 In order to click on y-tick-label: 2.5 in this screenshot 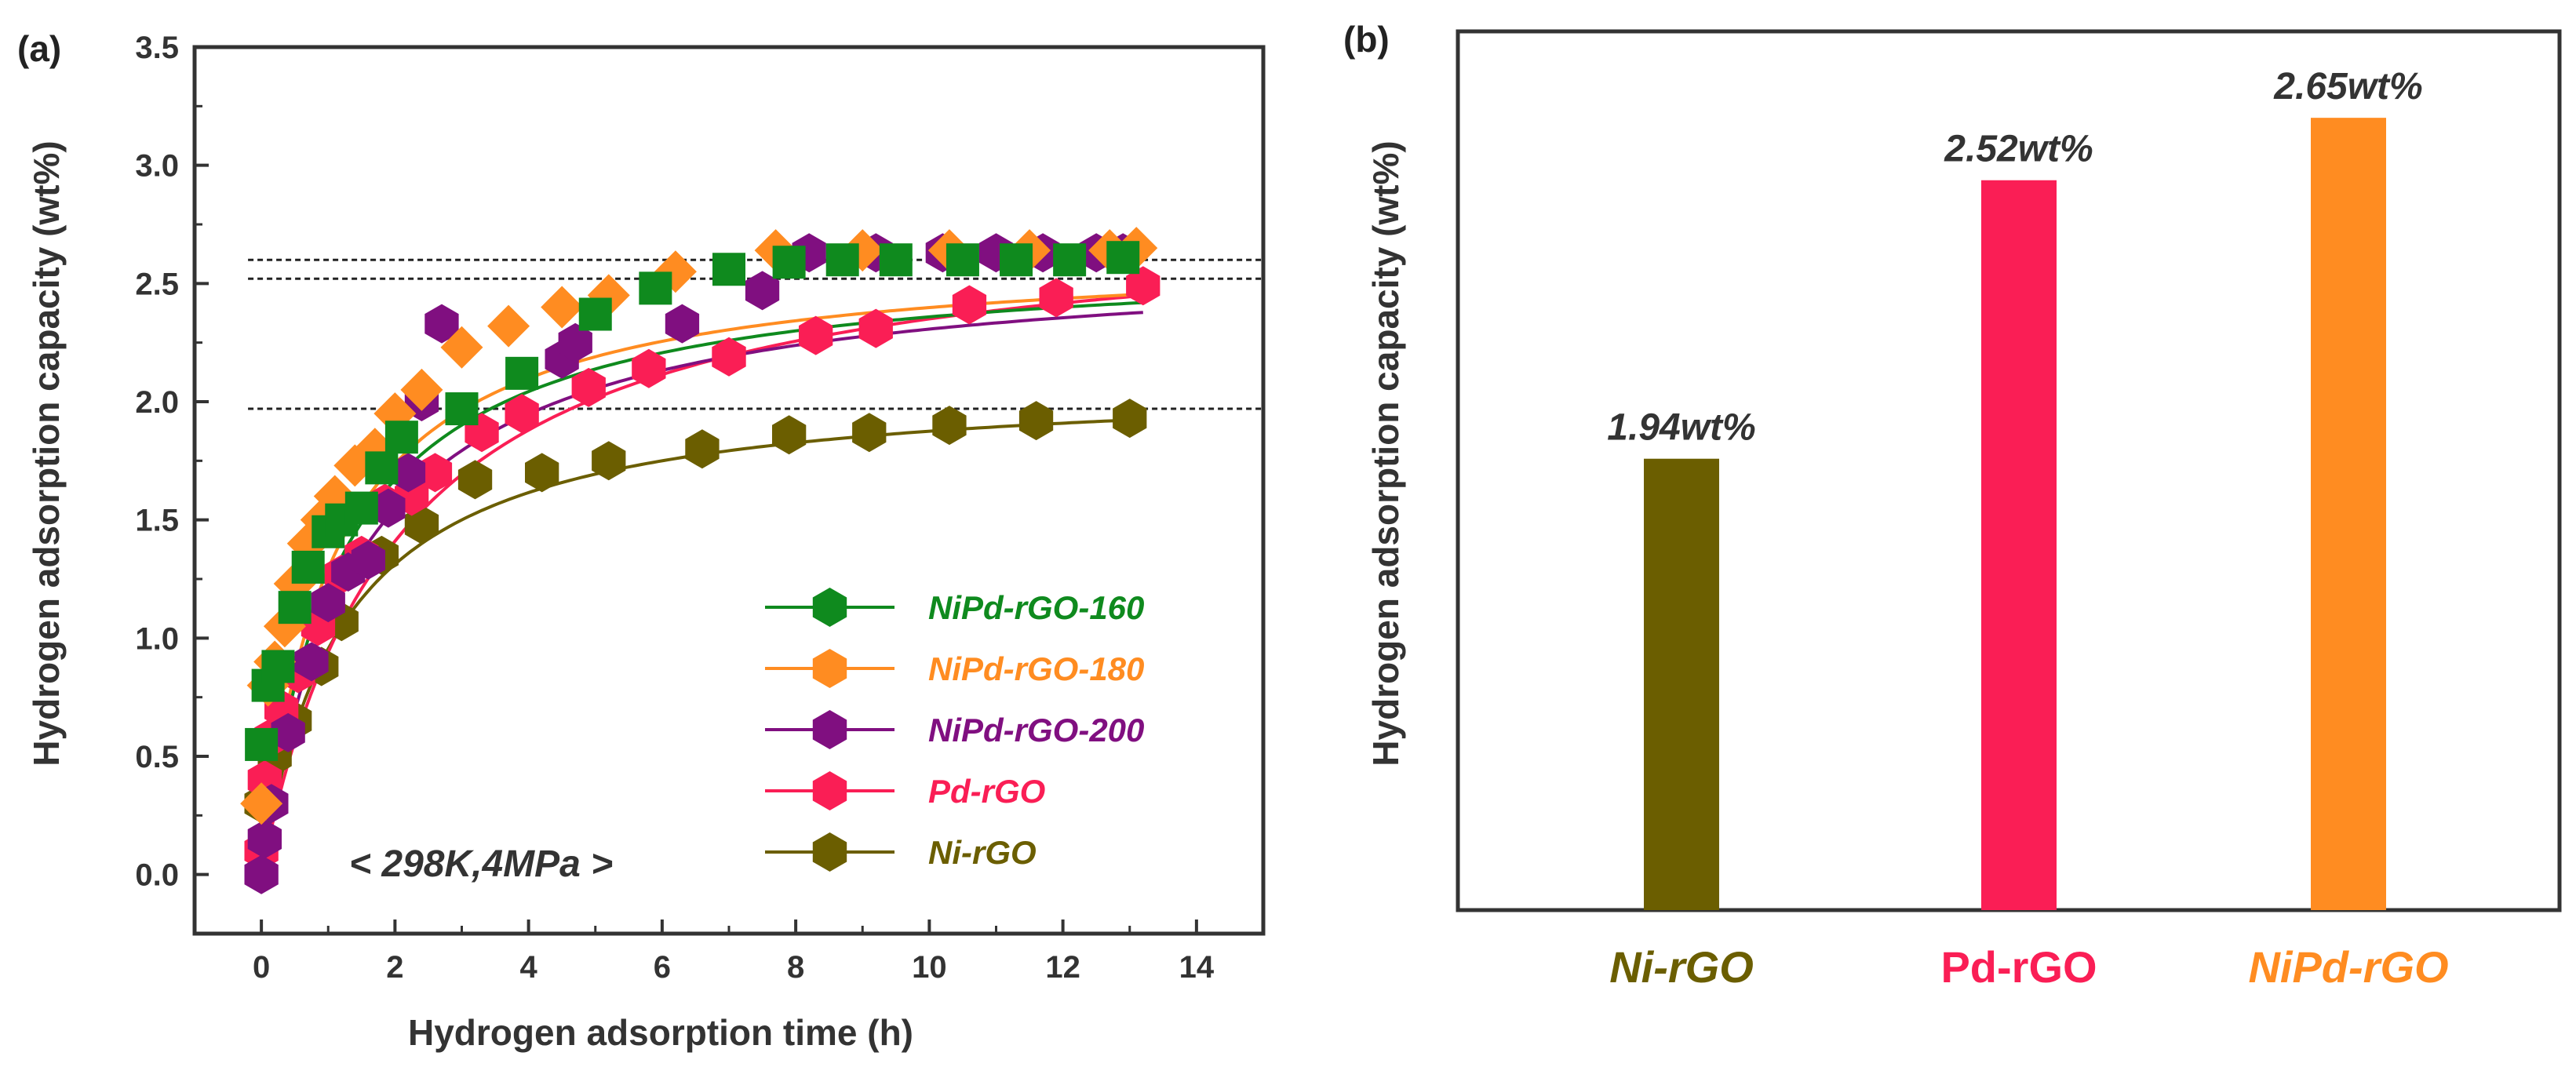, I will do `click(157, 284)`.